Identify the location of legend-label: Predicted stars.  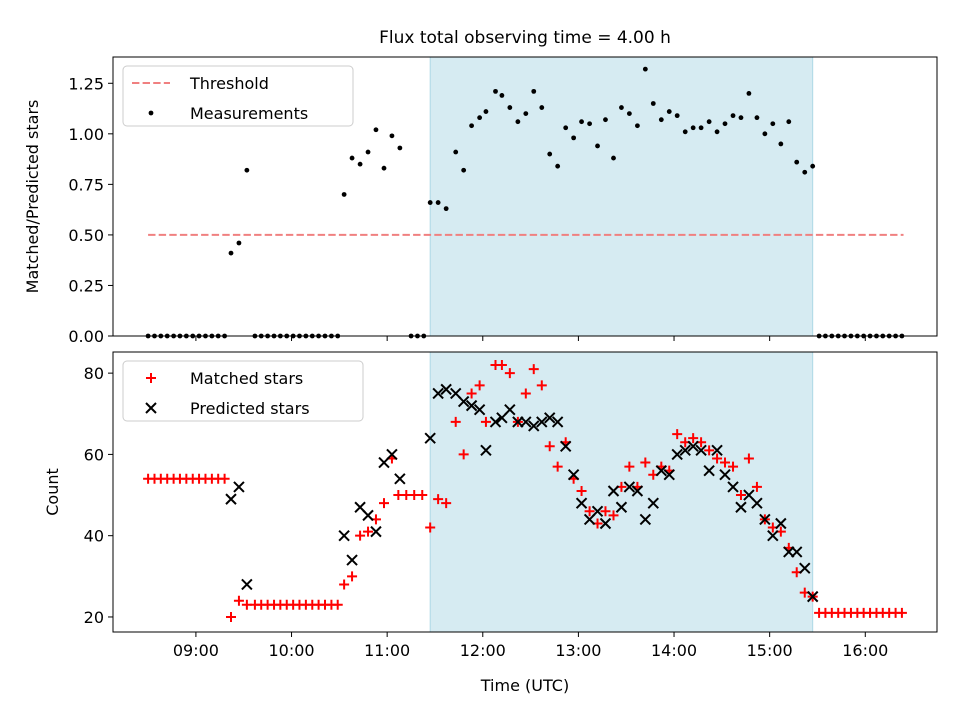
(250, 408).